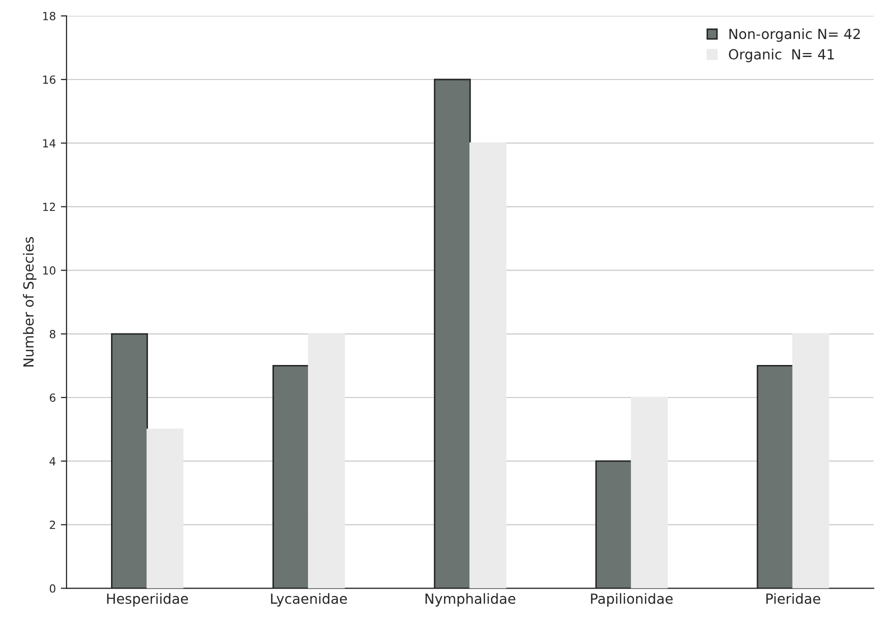  I want to click on legend-label: Non-organic N= 42, so click(794, 35).